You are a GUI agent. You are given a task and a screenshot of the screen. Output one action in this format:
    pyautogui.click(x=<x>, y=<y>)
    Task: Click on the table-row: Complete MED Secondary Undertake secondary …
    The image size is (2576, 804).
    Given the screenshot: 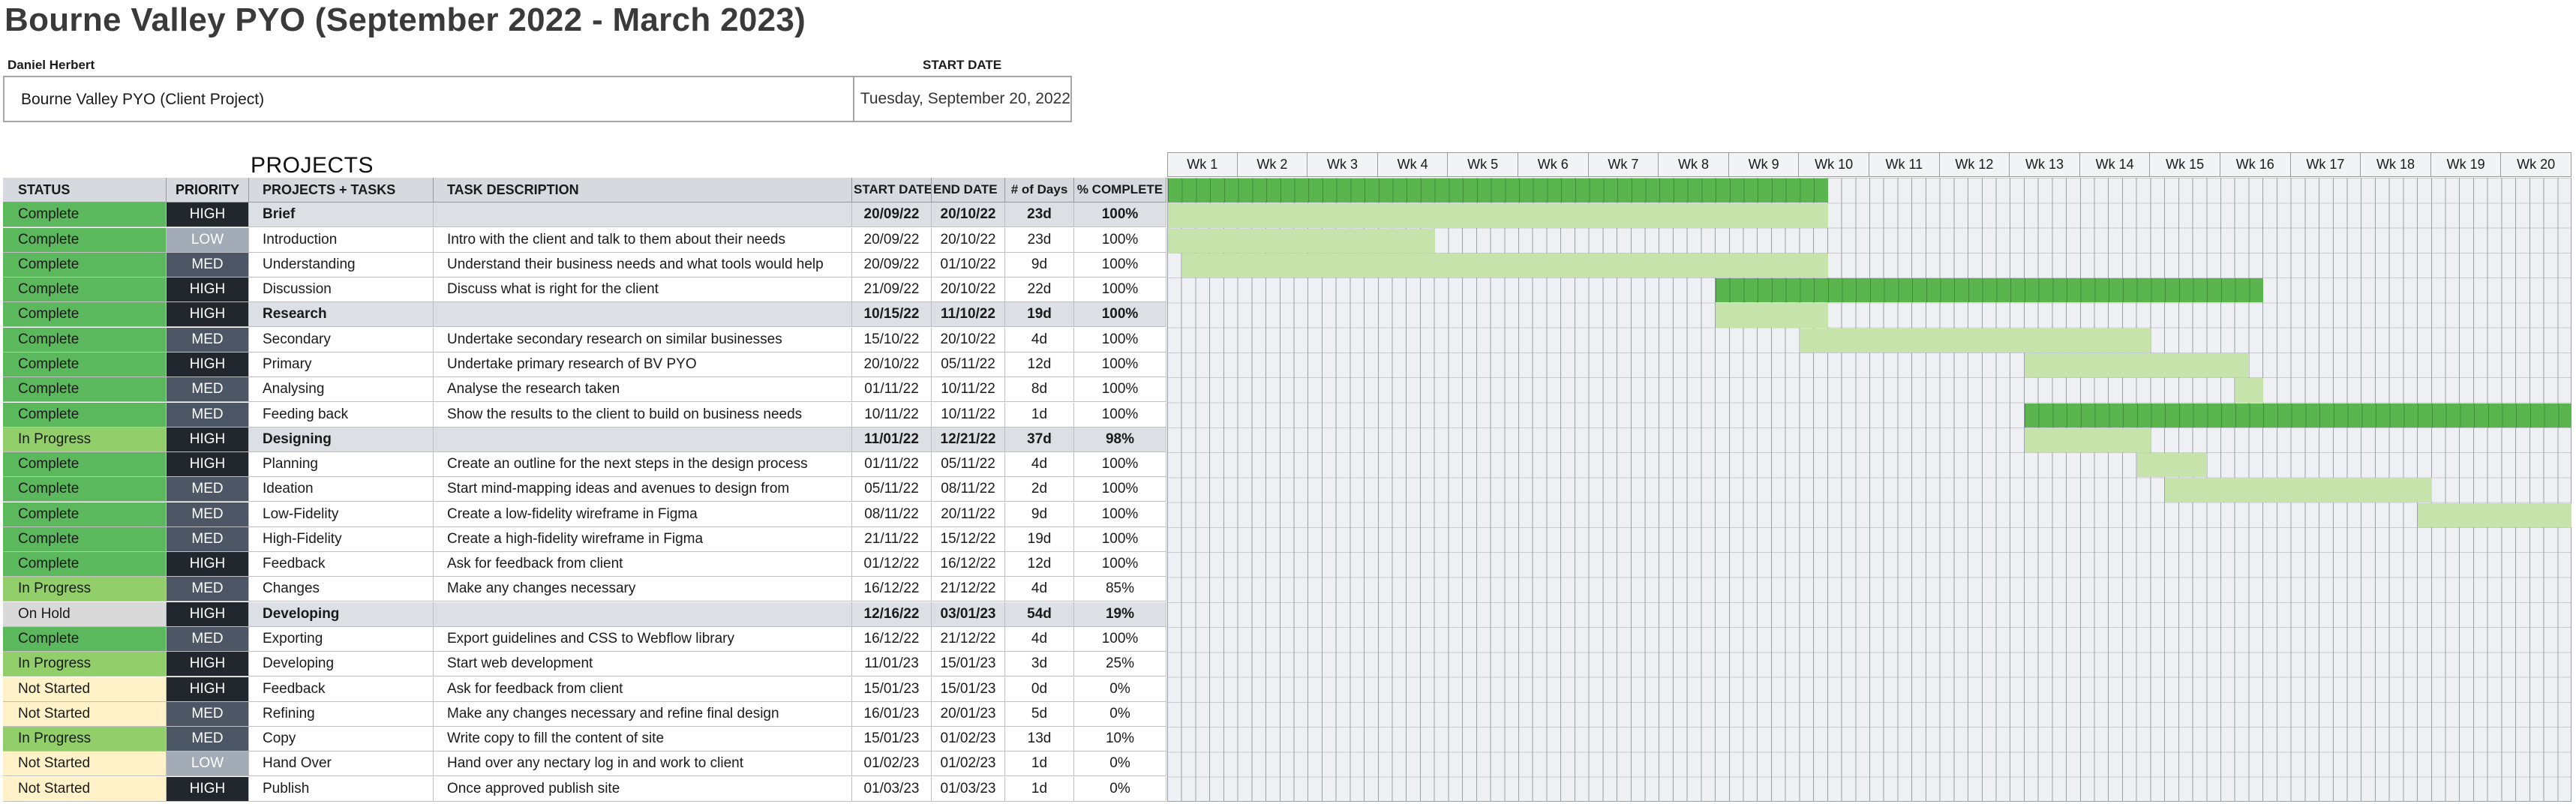 What is the action you would take?
    pyautogui.click(x=584, y=339)
    